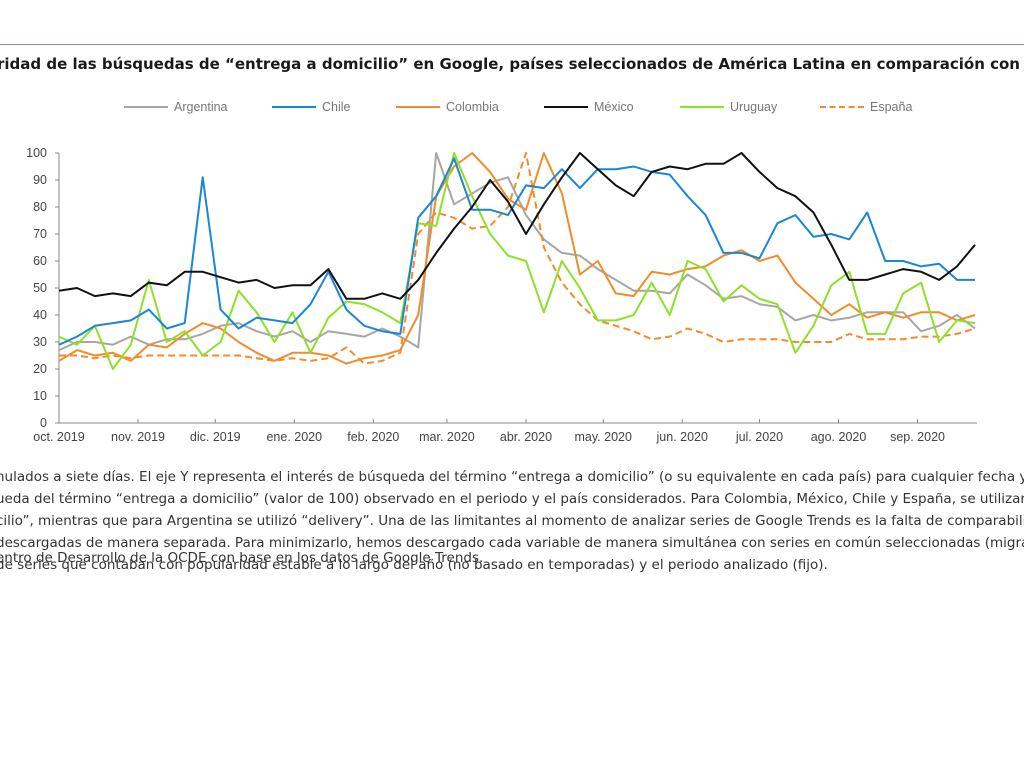 Image resolution: width=1024 pixels, height=768 pixels. Describe the element at coordinates (215, 437) in the screenshot. I see `x-tick-label: dic. 2019` at that location.